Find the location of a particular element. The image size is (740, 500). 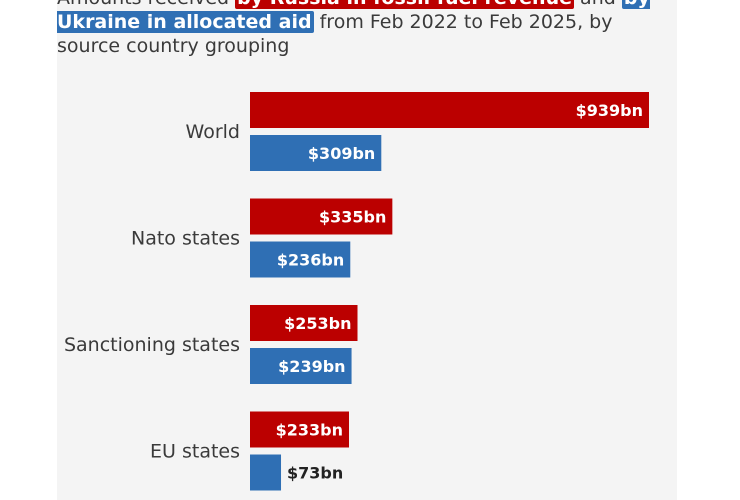

value-label: $939bn is located at coordinates (609, 110).